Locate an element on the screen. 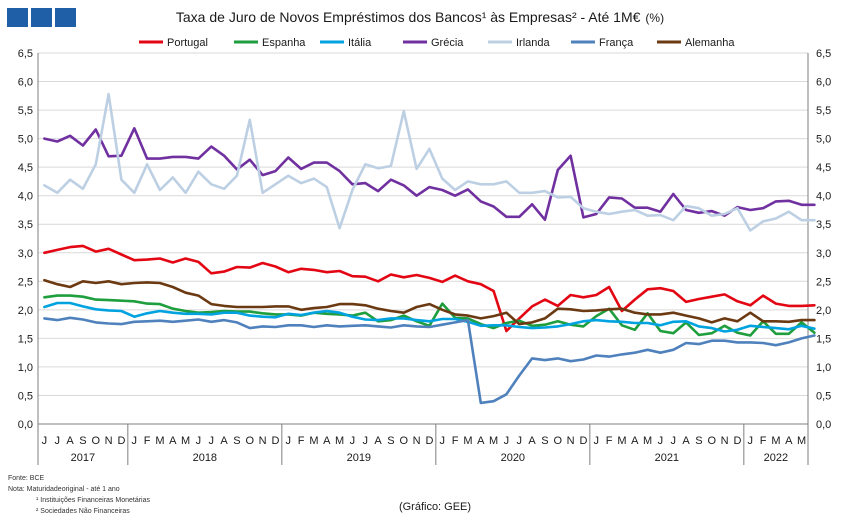  year-label: 2020 is located at coordinates (513, 458).